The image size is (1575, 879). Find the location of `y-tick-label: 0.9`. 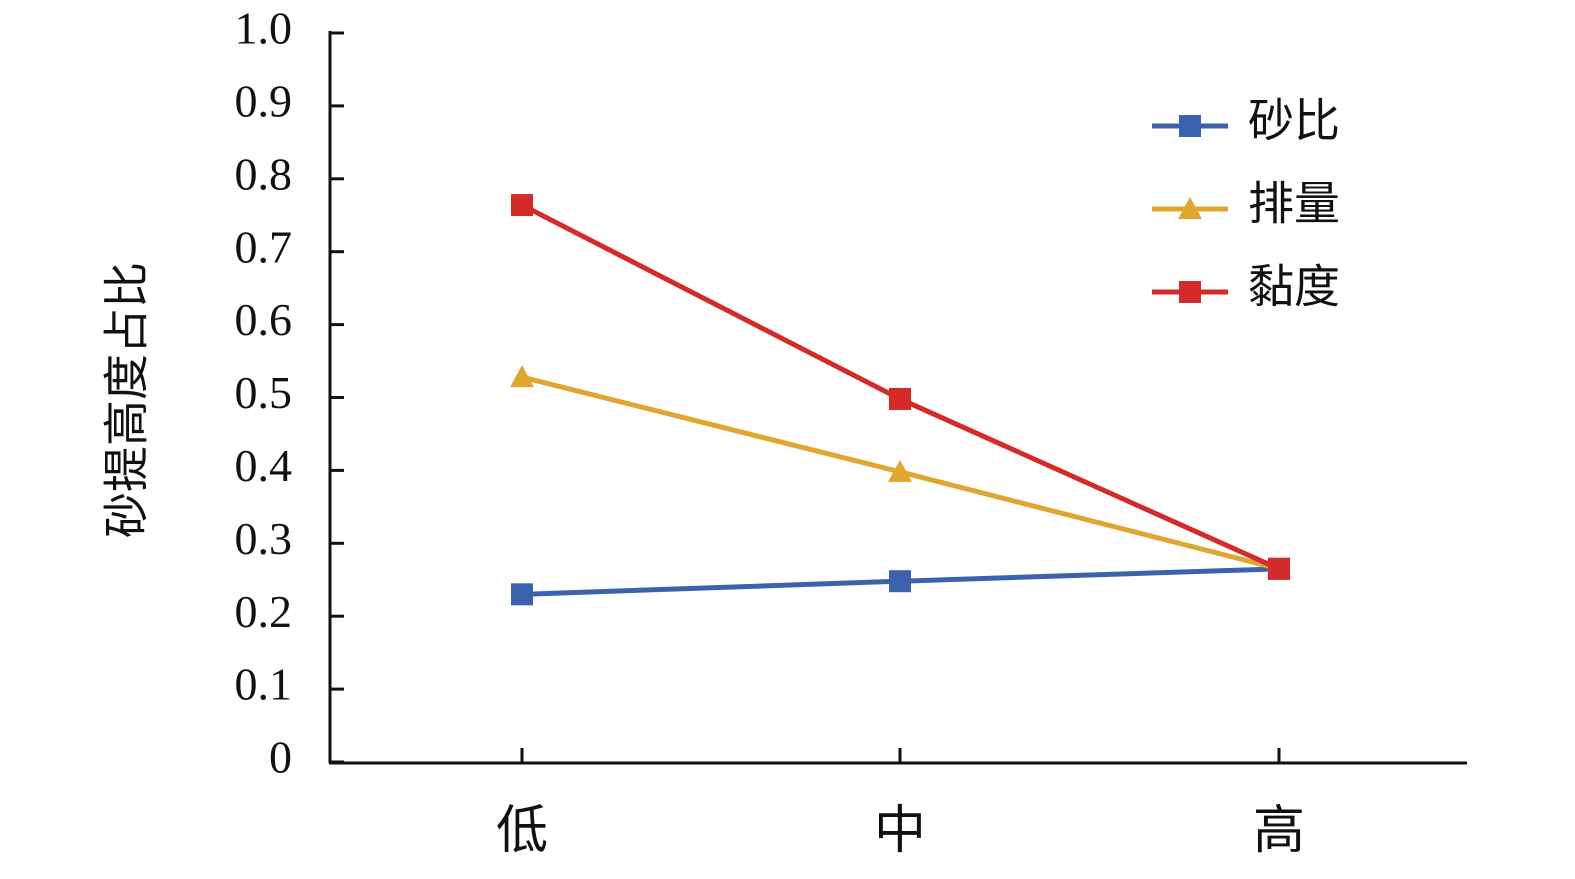

y-tick-label: 0.9 is located at coordinates (264, 100).